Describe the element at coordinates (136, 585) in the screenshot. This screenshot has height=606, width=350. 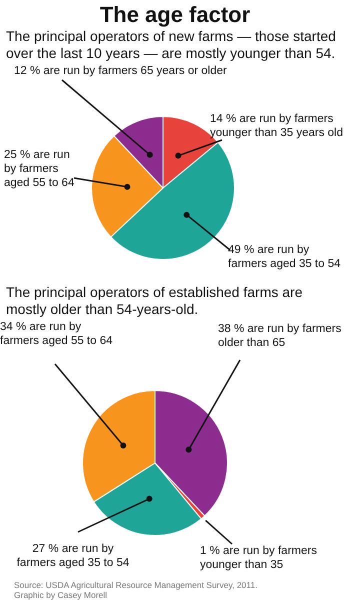
I see `source-note: Source: USDA Agricultural Resource Management Survey, 2011.` at that location.